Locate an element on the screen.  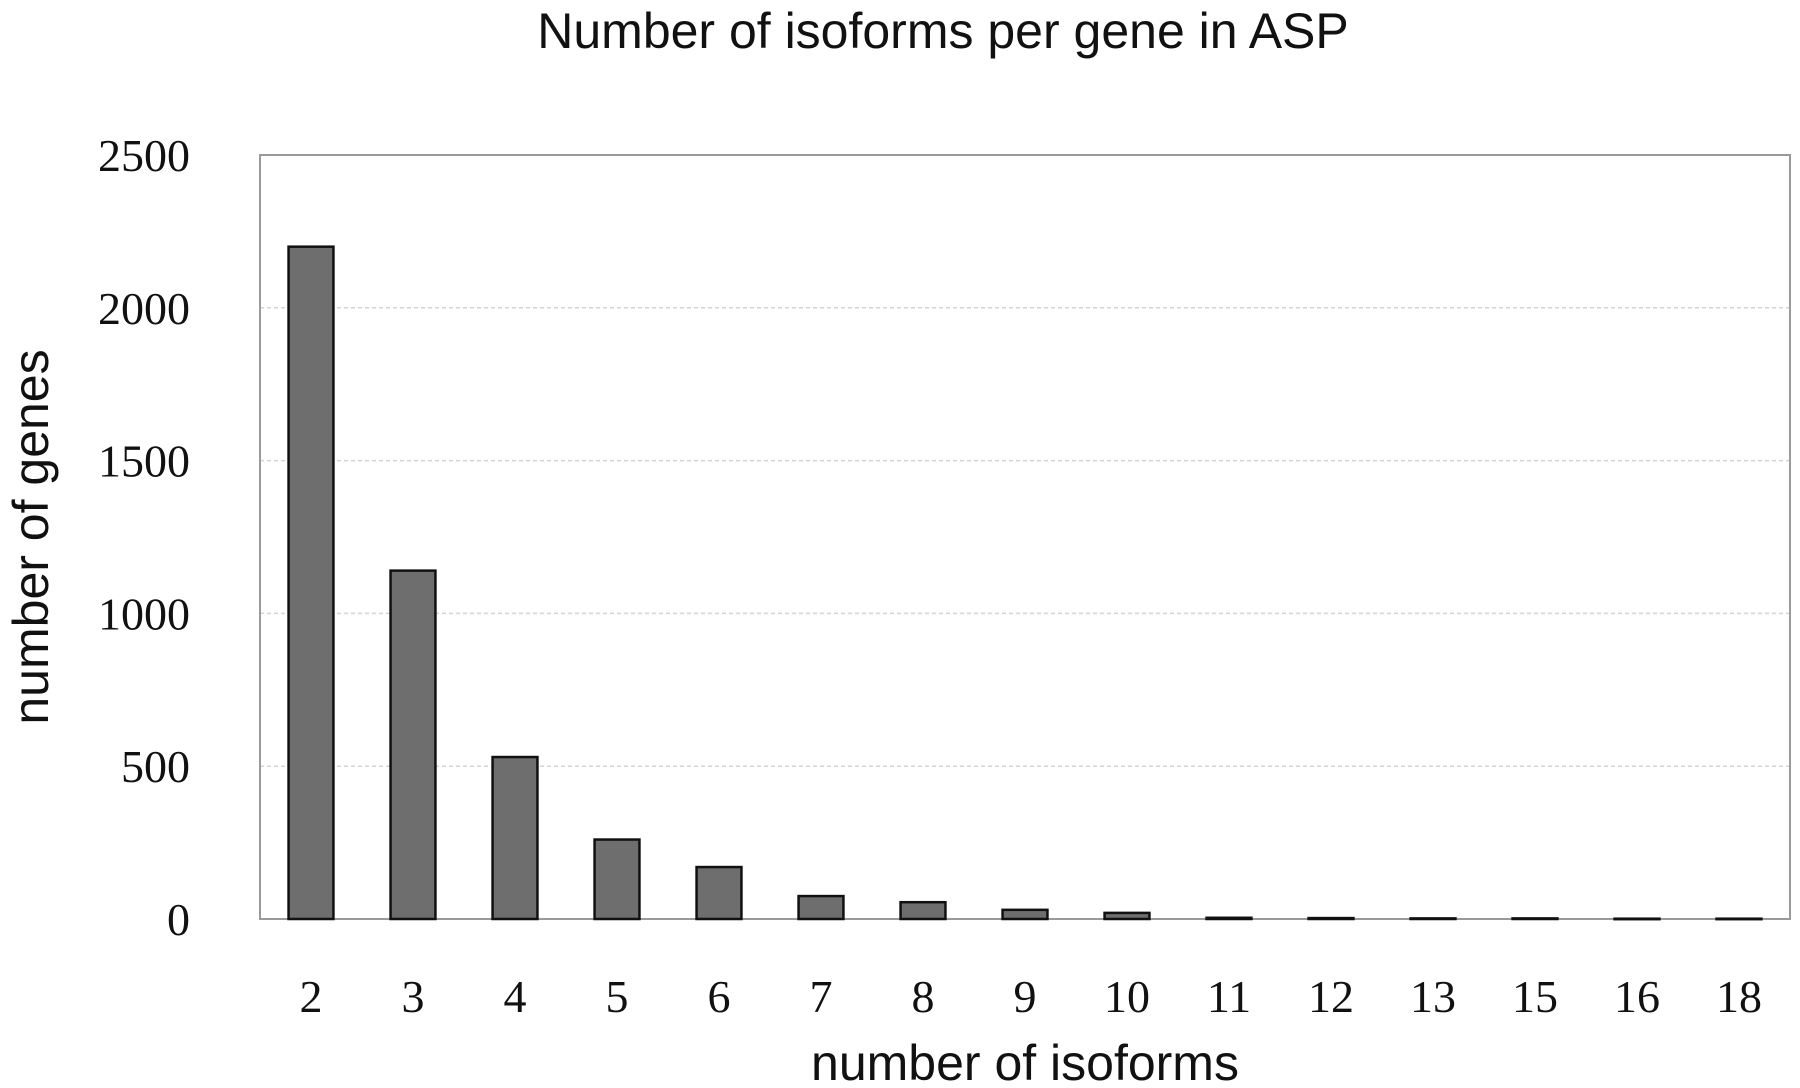
y-tick-label: 1000 is located at coordinates (144, 613).